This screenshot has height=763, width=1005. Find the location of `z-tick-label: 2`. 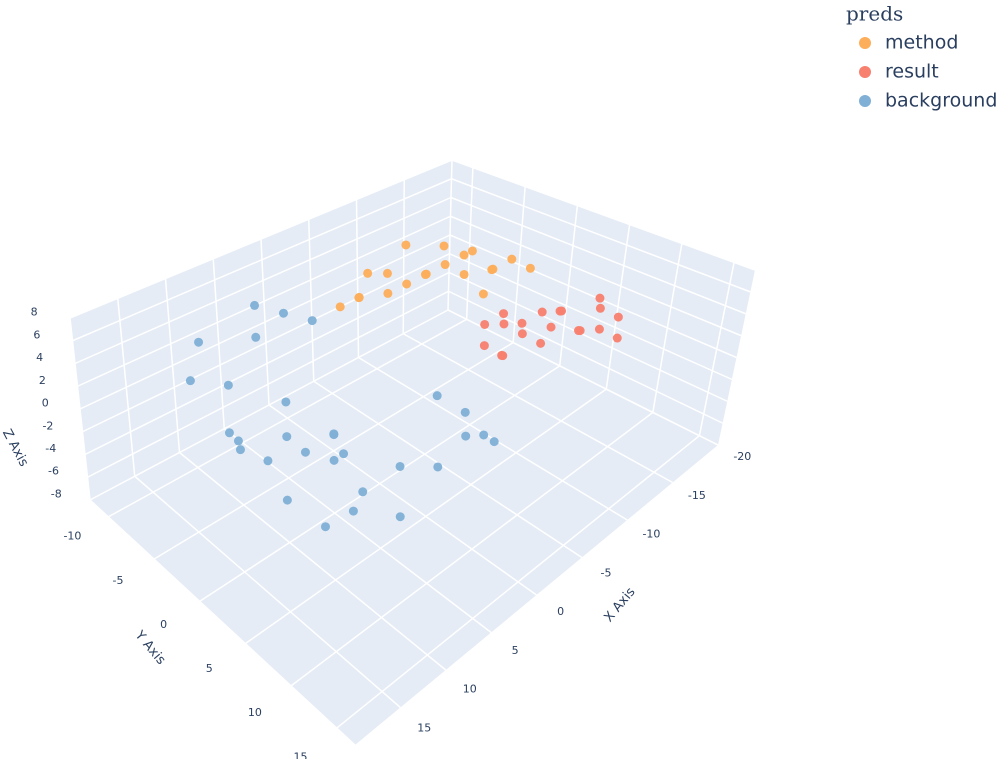

z-tick-label: 2 is located at coordinates (42, 380).